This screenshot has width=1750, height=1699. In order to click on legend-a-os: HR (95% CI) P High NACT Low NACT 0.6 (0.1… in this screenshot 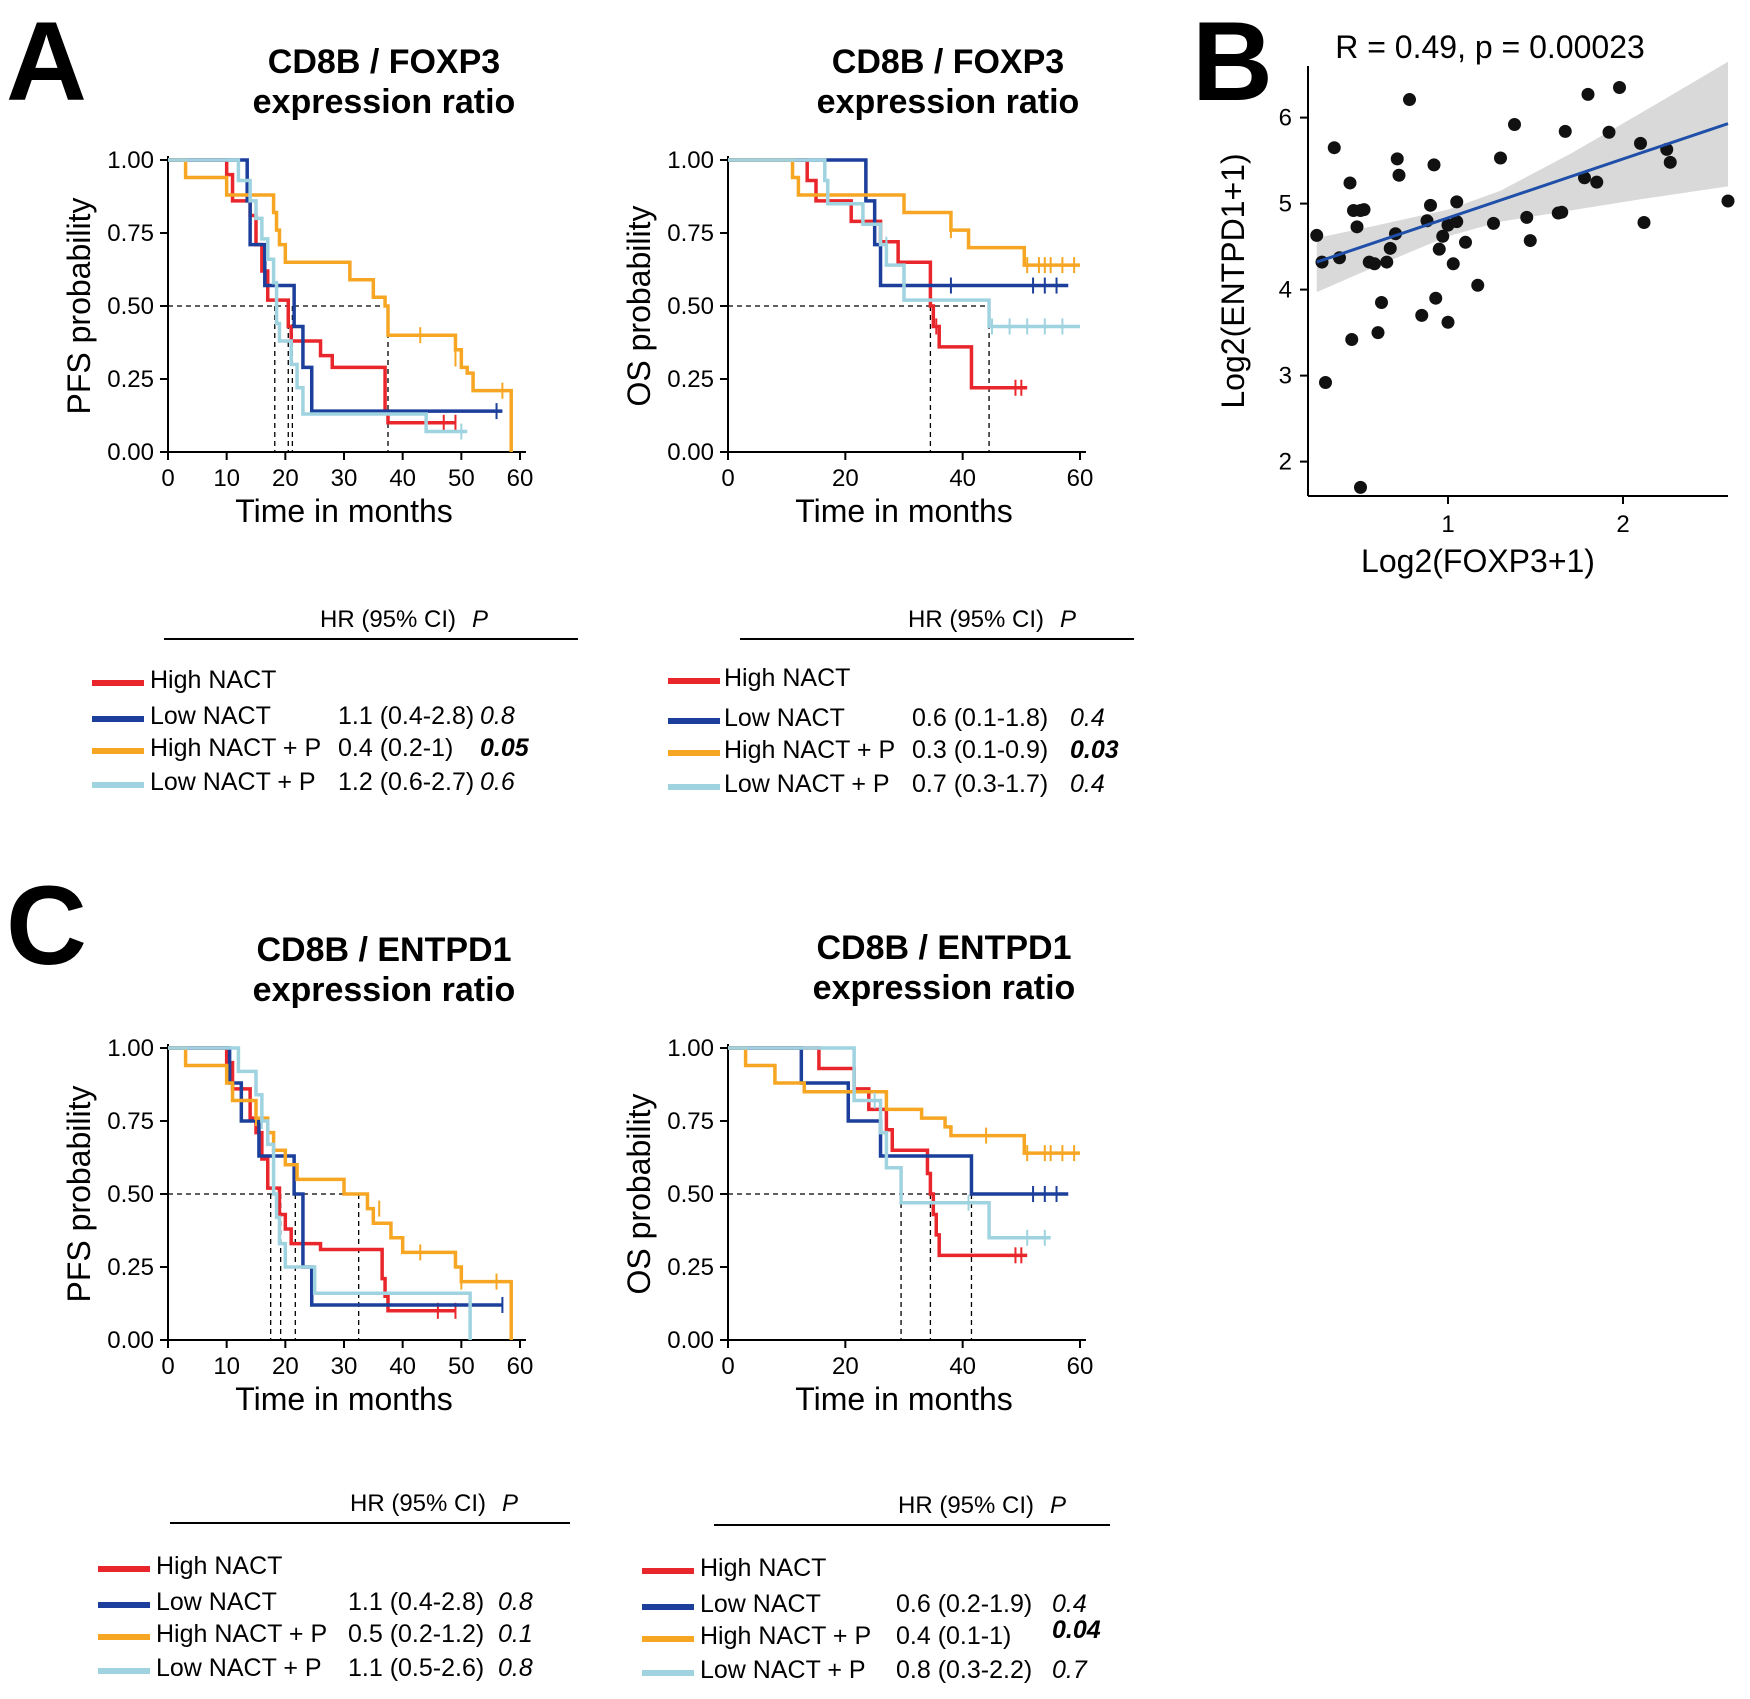, I will do `click(924, 705)`.